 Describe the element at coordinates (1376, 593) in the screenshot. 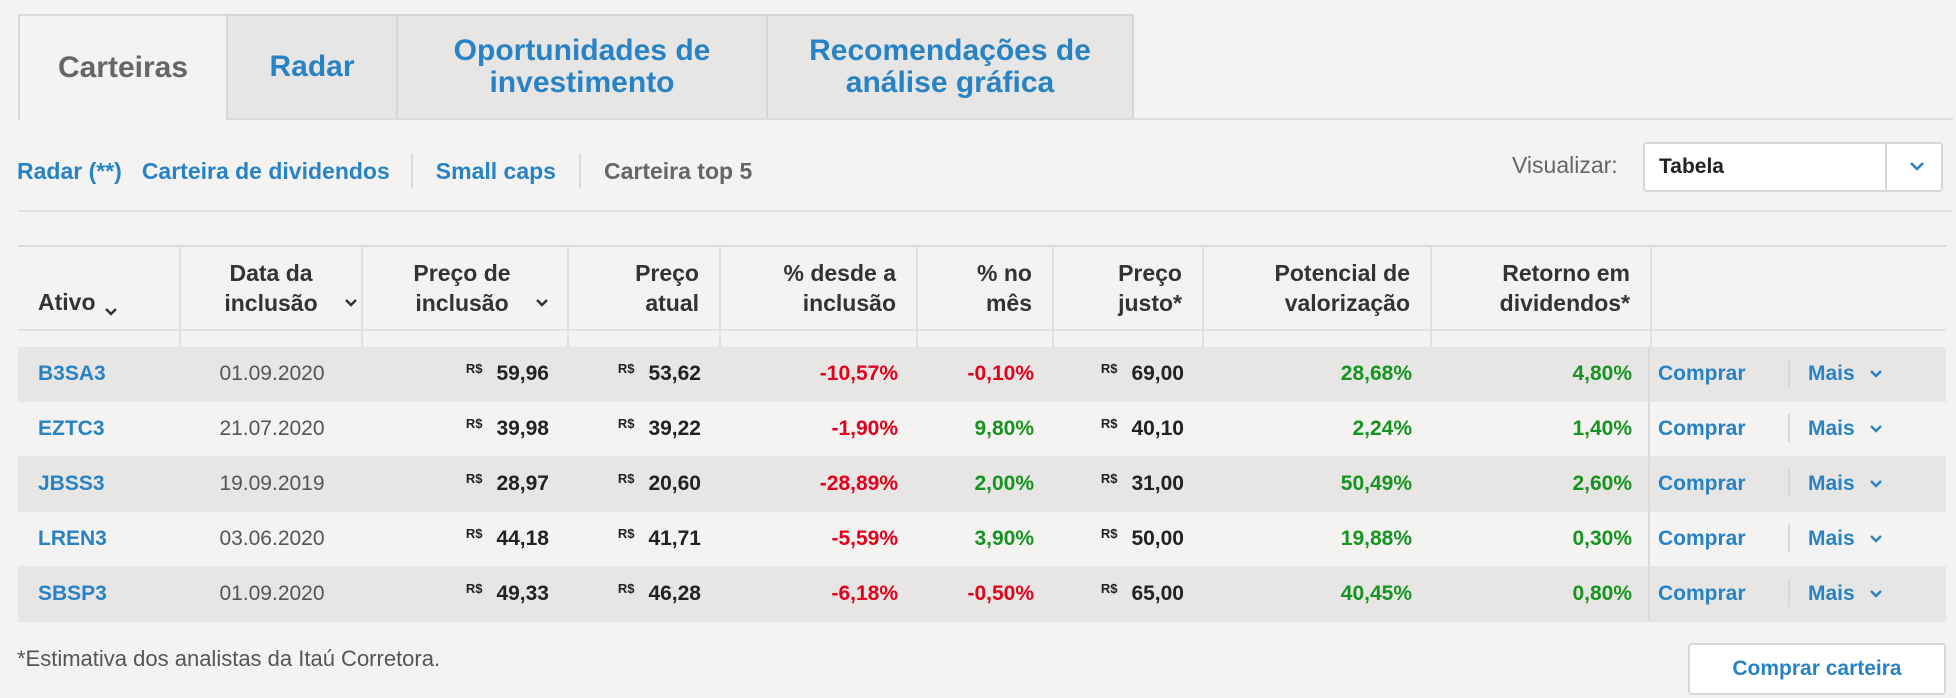

I see `upside-potential: 40,45%` at that location.